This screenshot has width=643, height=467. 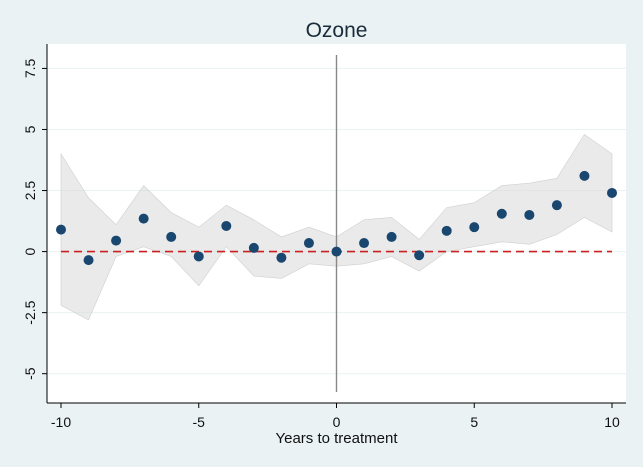 What do you see at coordinates (336, 438) in the screenshot?
I see `x-axis-label: Years to treatment` at bounding box center [336, 438].